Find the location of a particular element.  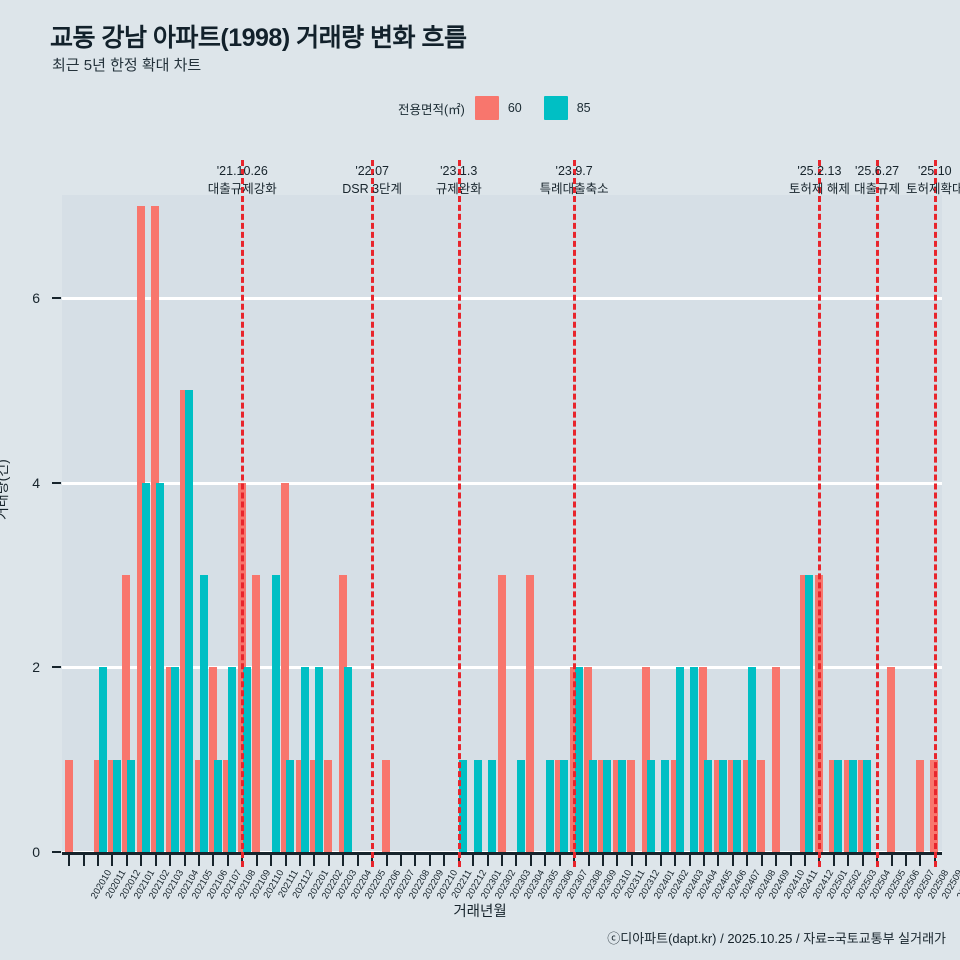

y-tick-mark is located at coordinates (56, 298).